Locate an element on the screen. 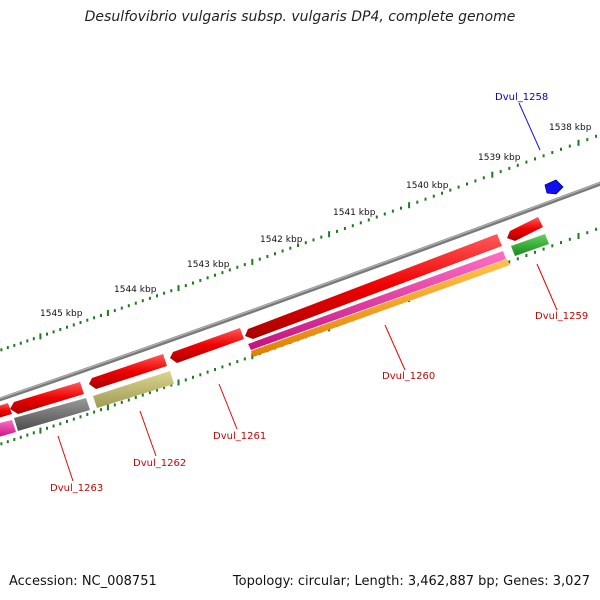 This screenshot has width=600, height=600. gene-arrow-edge is located at coordinates (6, 411).